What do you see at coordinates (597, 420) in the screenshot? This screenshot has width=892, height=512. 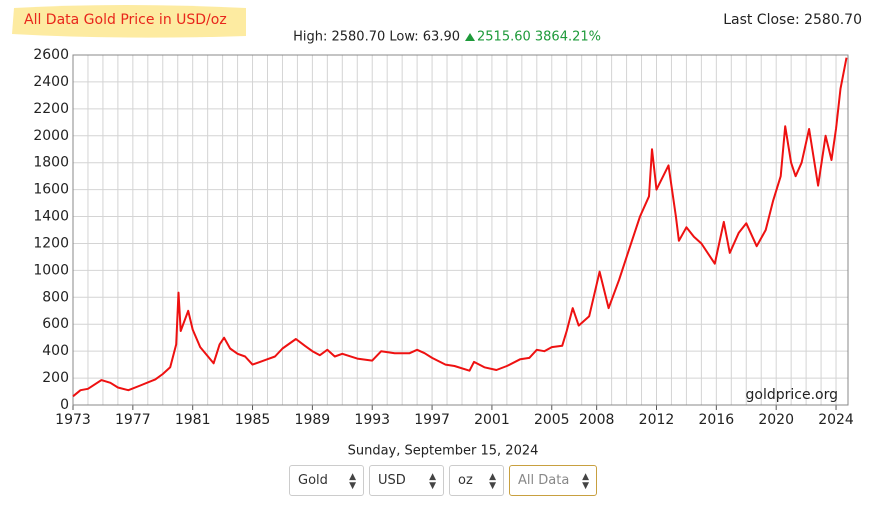 I see `x-tick-label: 2008` at bounding box center [597, 420].